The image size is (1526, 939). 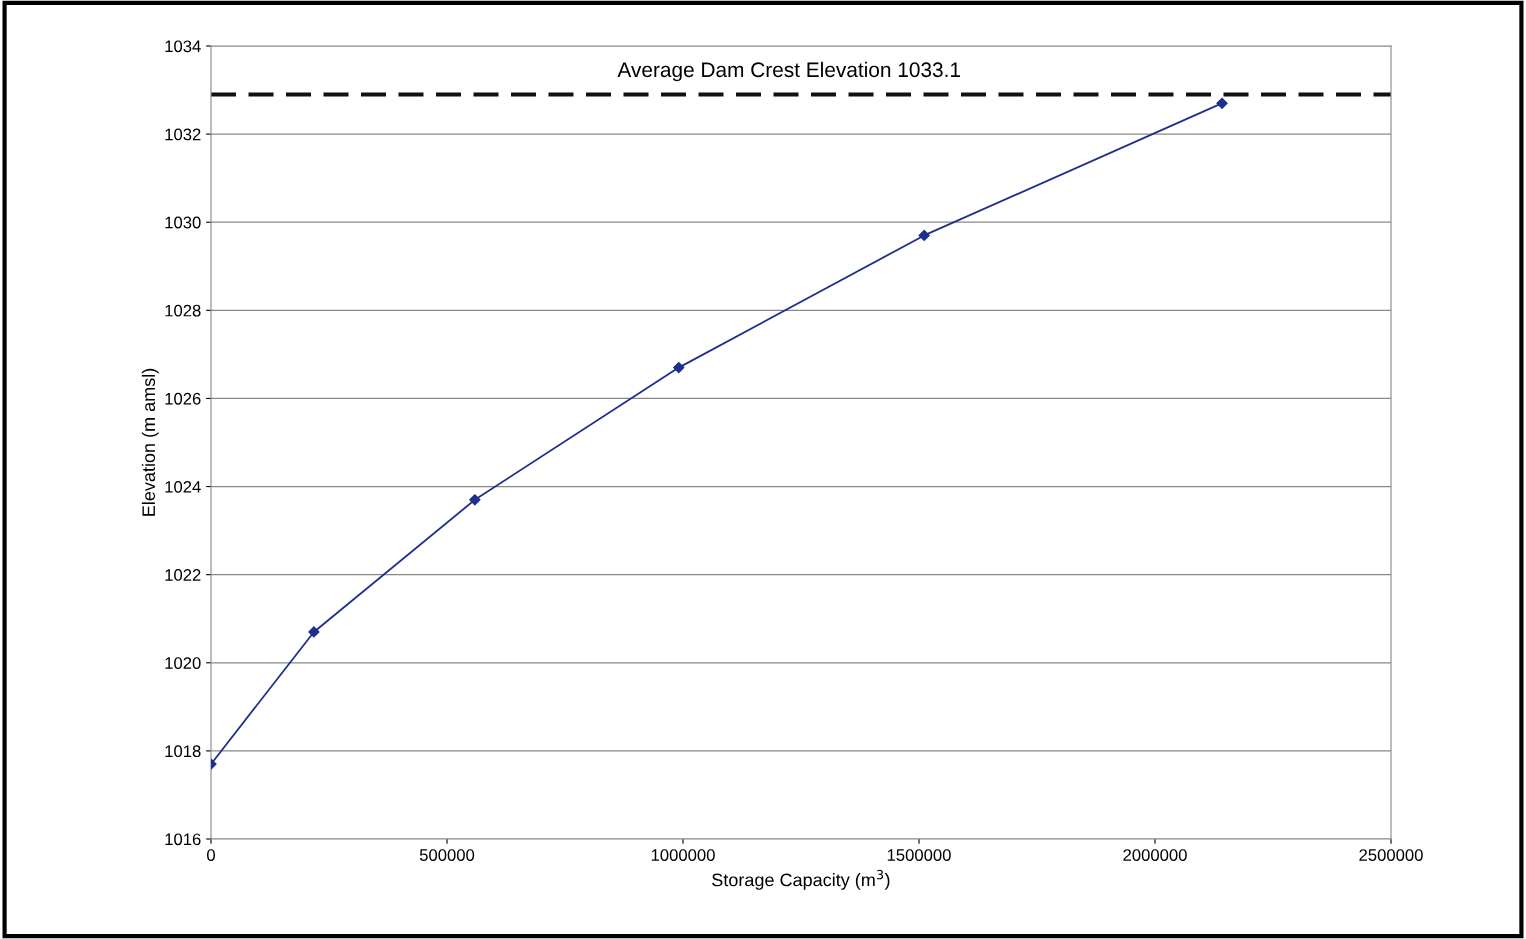 What do you see at coordinates (183, 222) in the screenshot?
I see `y-tick-label: 1030` at bounding box center [183, 222].